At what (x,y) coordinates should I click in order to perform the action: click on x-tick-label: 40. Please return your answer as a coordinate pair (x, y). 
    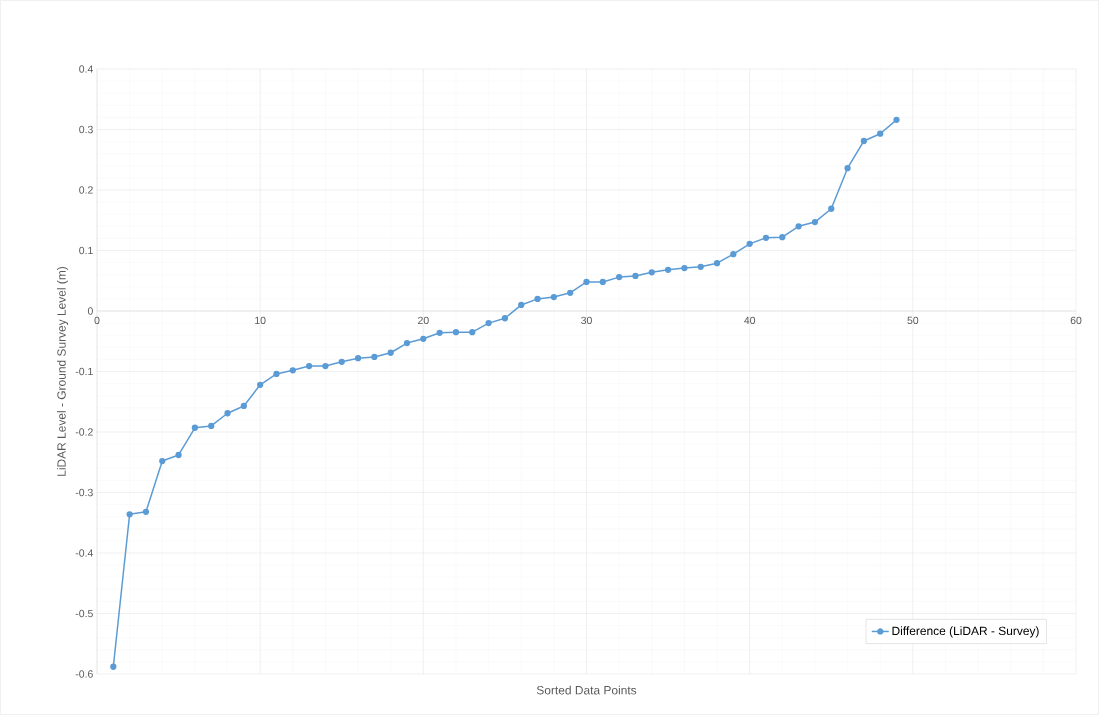
    Looking at the image, I should click on (750, 320).